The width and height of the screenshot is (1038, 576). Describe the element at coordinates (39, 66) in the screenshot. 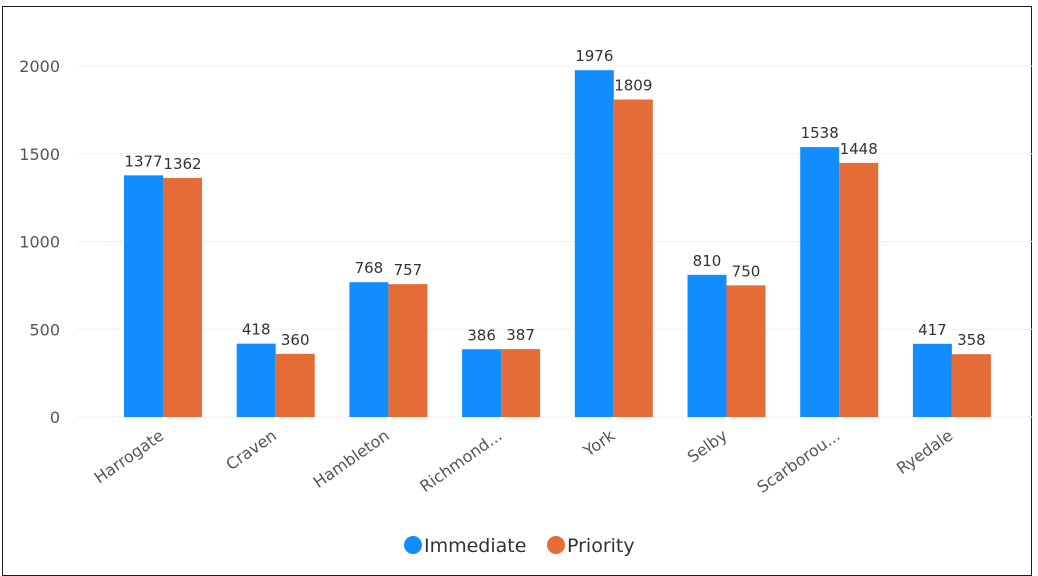

I see `y-tick-label: 2000` at that location.